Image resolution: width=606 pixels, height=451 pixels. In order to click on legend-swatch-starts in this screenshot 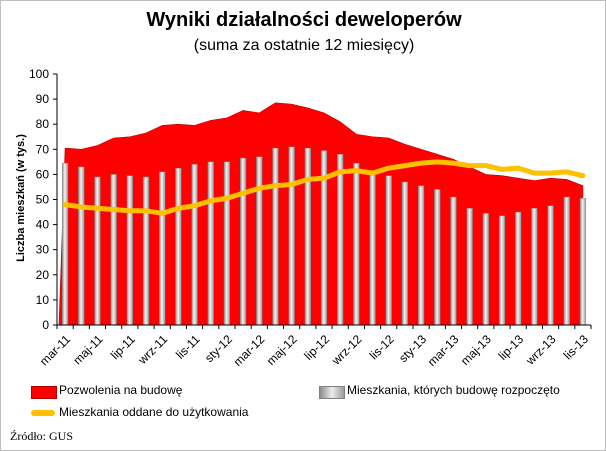, I will do `click(332, 392)`.